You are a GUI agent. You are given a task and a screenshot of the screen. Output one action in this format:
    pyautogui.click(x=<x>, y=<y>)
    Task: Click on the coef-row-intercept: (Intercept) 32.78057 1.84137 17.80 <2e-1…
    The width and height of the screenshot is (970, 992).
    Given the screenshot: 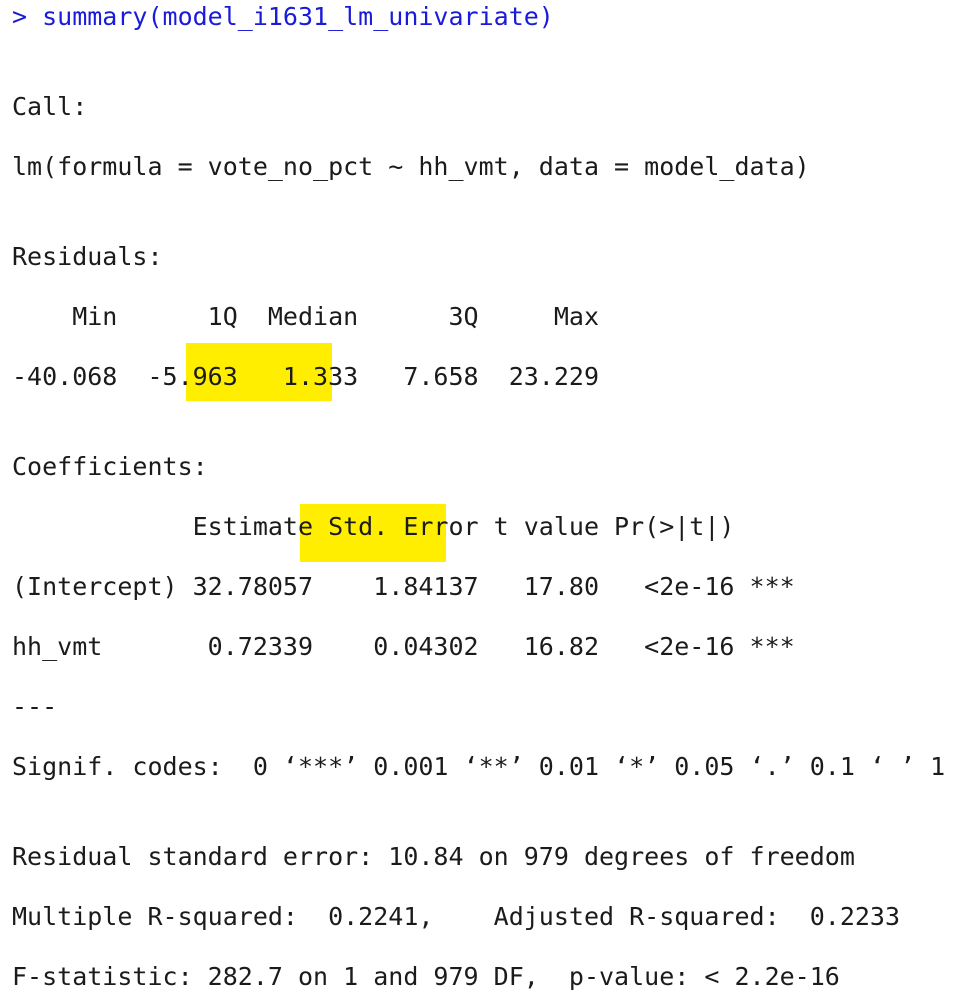 What is the action you would take?
    pyautogui.click(x=403, y=586)
    